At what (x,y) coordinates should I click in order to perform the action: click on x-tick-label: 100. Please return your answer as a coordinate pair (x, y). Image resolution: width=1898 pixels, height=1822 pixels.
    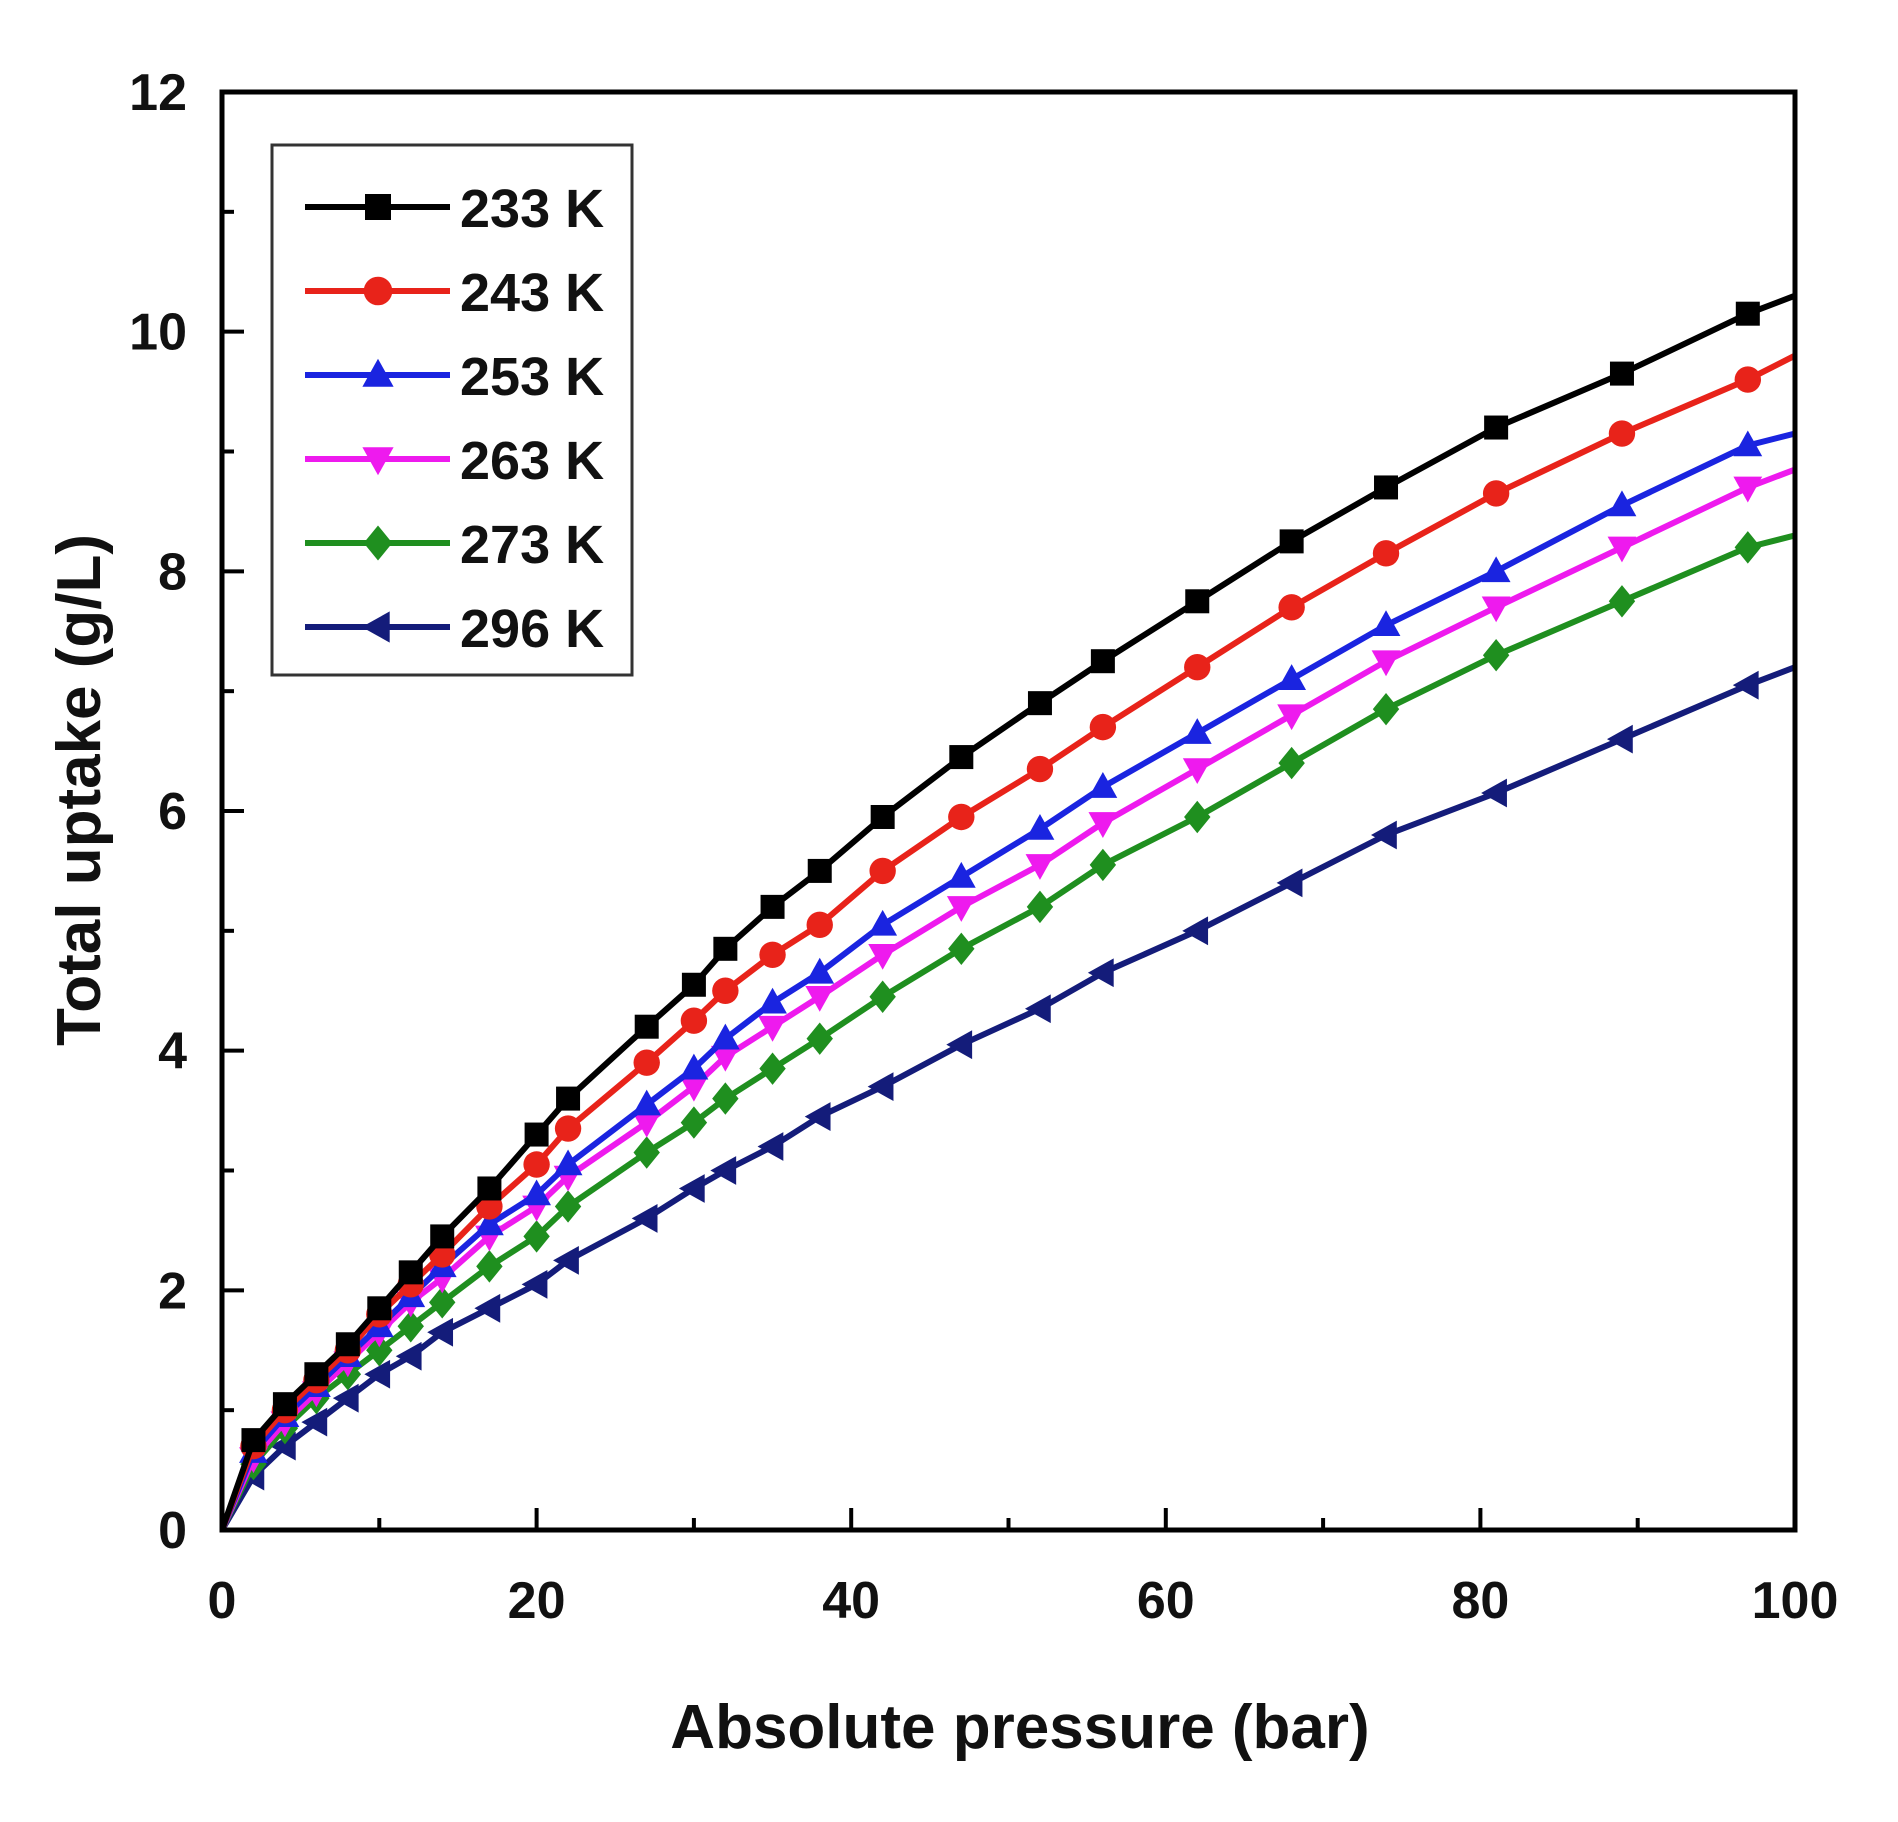
    Looking at the image, I should click on (1795, 1601).